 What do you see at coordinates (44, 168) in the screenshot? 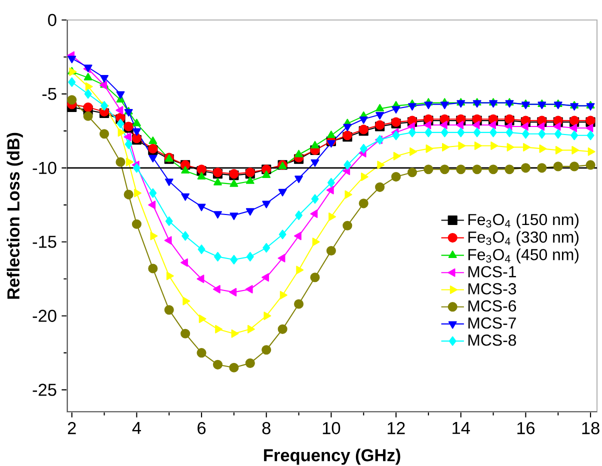
I see `y-tick-label: -10` at bounding box center [44, 168].